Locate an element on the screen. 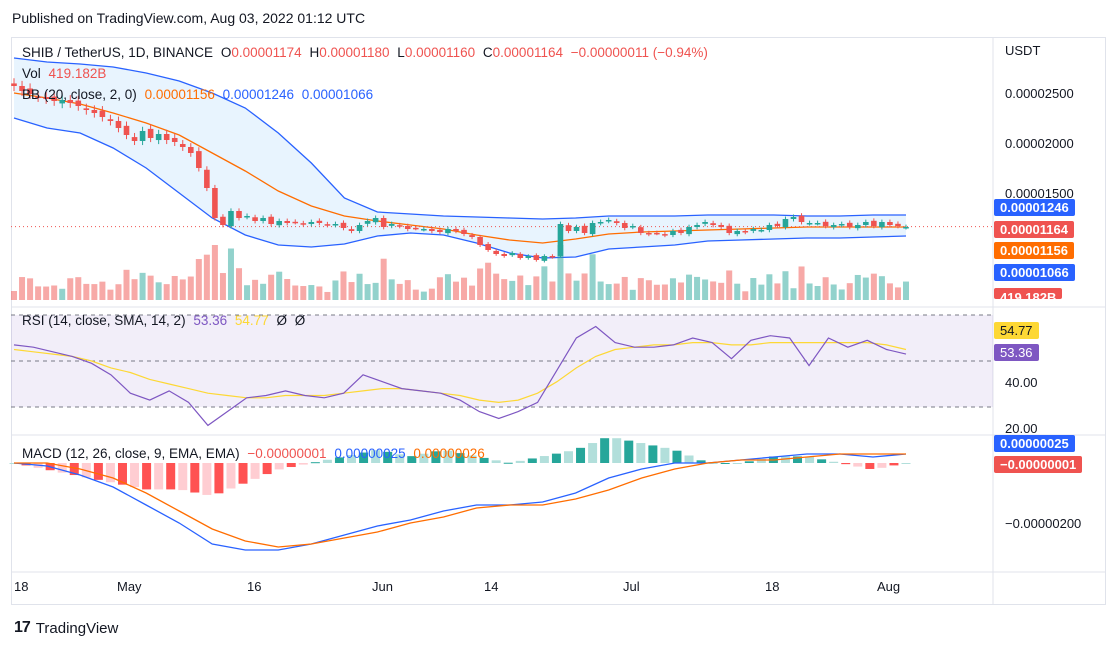 Image resolution: width=1116 pixels, height=648 pixels. tradingview-logo: 17 TradingView is located at coordinates (66, 628).